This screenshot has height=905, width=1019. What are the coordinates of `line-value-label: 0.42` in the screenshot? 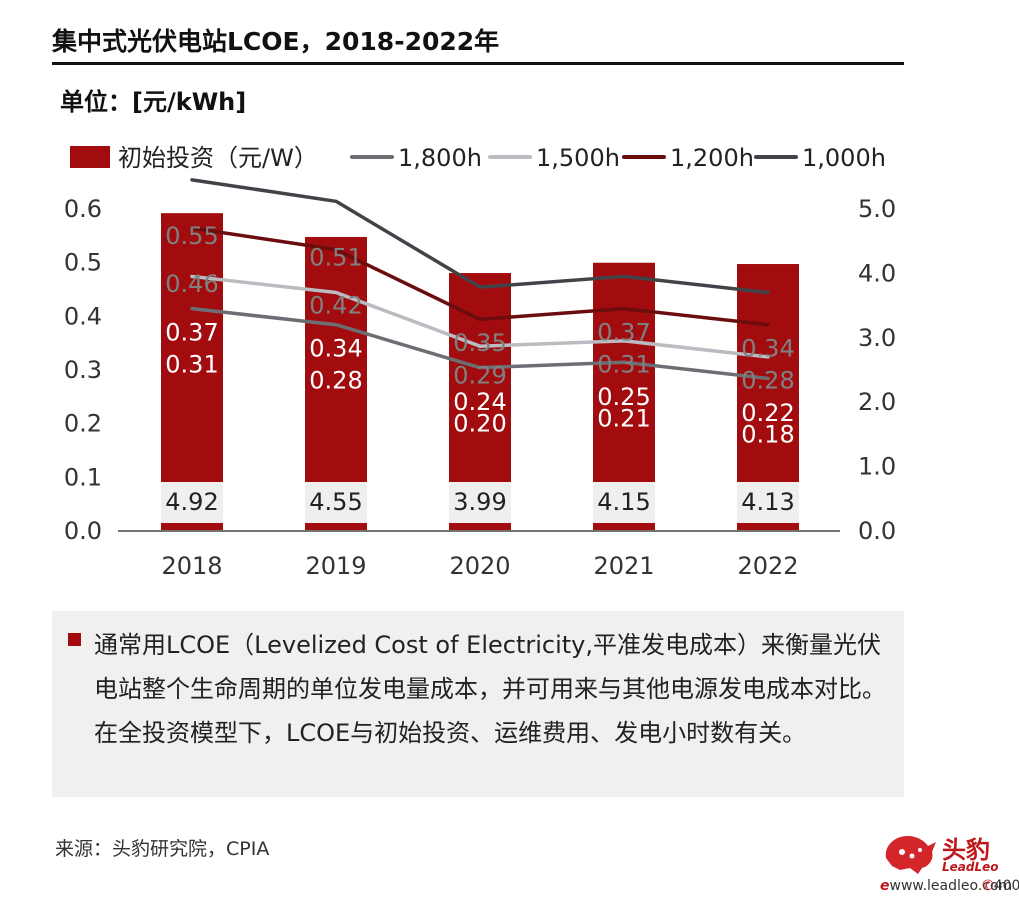 It's located at (335, 306).